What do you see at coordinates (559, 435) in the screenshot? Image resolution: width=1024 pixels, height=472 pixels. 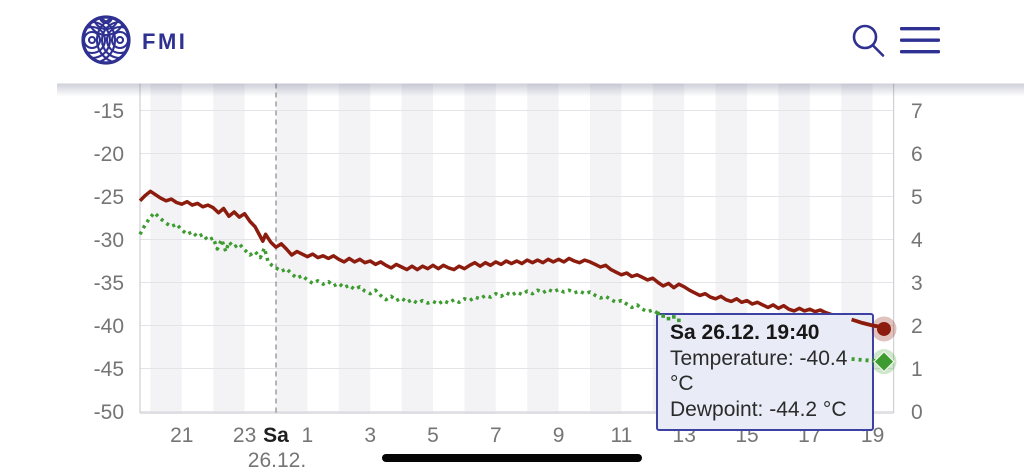 I see `x-axis-label: 9` at bounding box center [559, 435].